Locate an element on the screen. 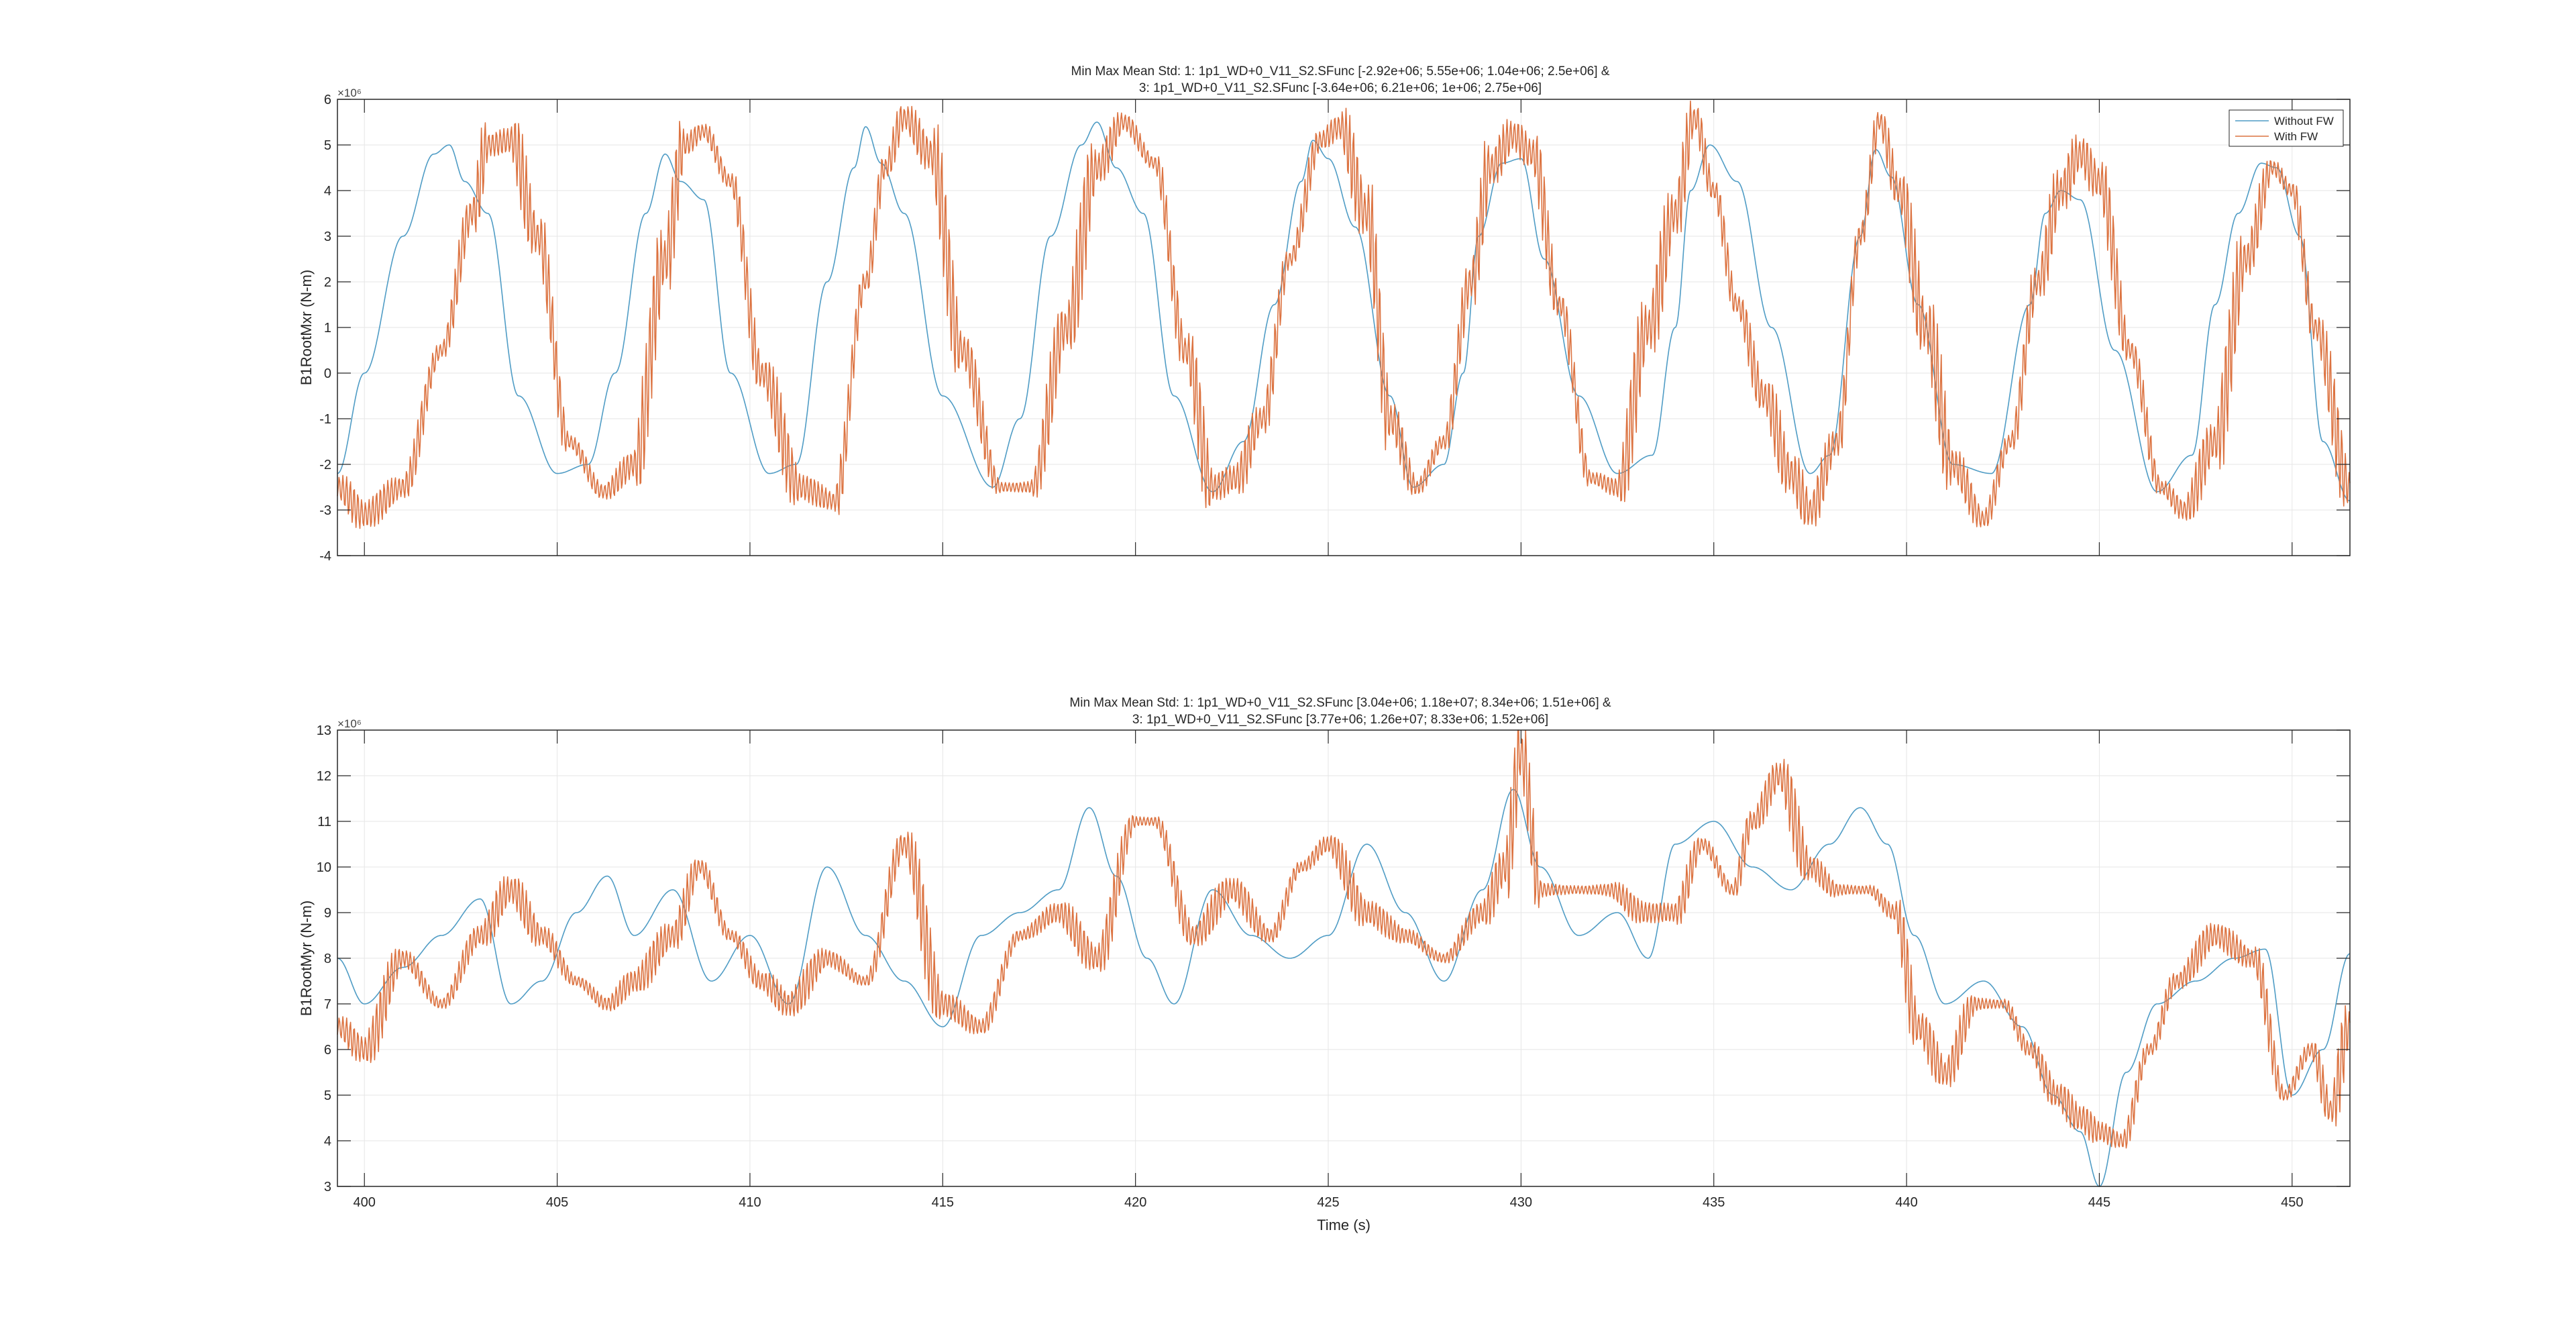  x-tick-label: 415 is located at coordinates (943, 1202).